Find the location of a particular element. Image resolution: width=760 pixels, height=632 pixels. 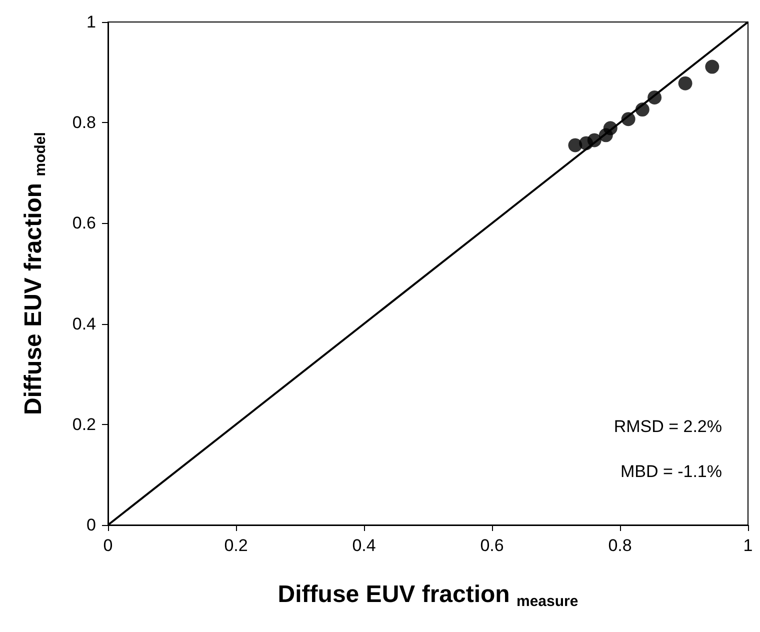

y-tick-label: 0.2 is located at coordinates (84, 424).